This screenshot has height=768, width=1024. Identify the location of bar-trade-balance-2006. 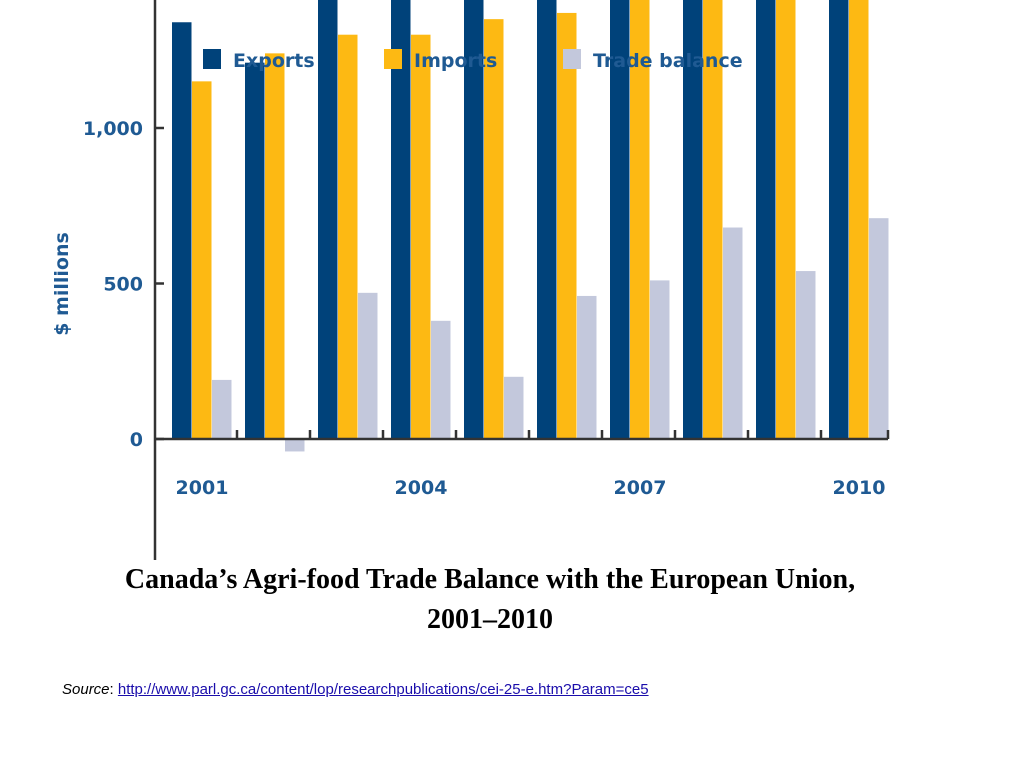
(587, 367).